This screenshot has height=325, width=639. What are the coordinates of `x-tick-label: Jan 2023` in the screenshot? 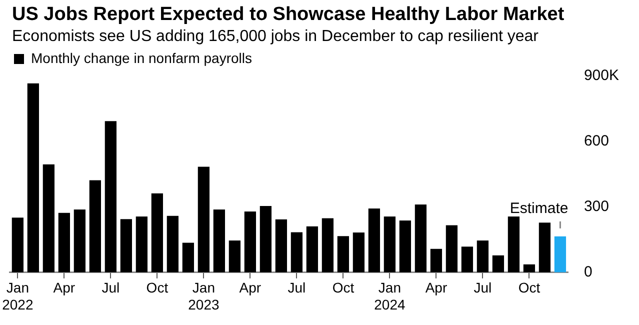 It's located at (204, 296).